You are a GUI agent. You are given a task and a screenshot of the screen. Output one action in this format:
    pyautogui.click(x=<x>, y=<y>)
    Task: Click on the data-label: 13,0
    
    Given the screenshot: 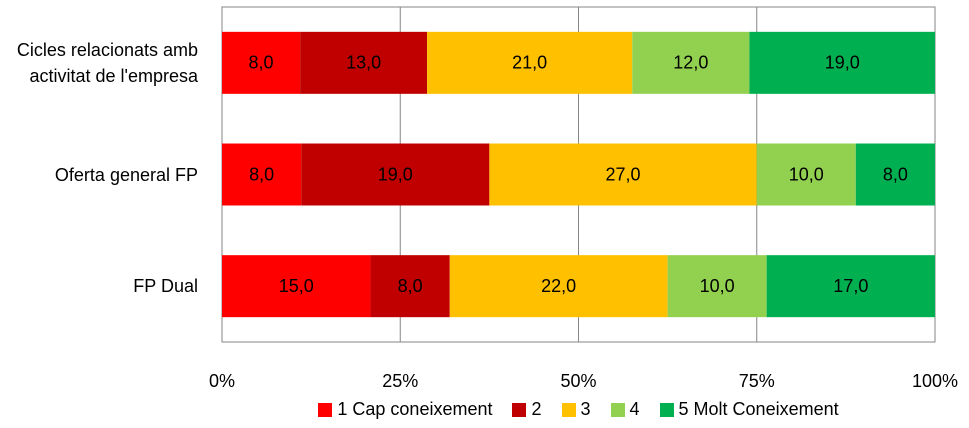 What is the action you would take?
    pyautogui.click(x=363, y=63)
    